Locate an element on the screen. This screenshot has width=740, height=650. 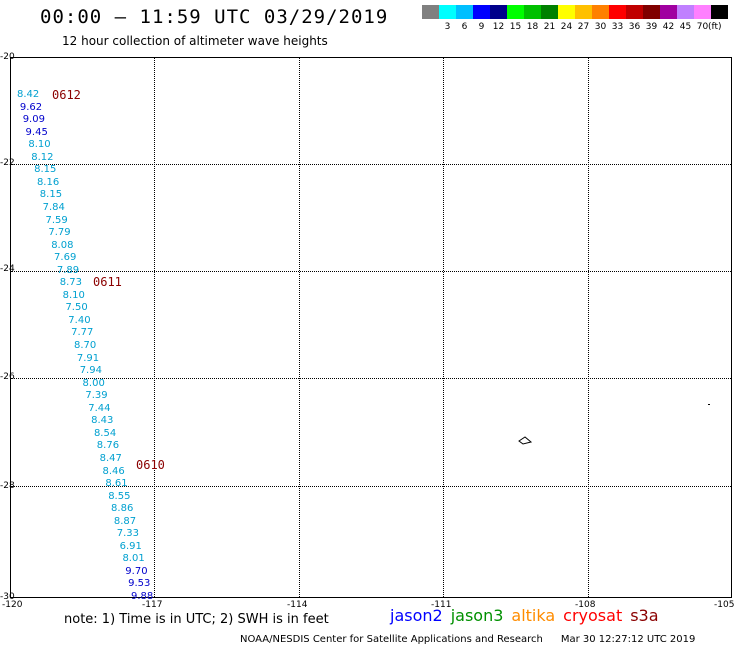
lat-label: -20 is located at coordinates (7, 57).